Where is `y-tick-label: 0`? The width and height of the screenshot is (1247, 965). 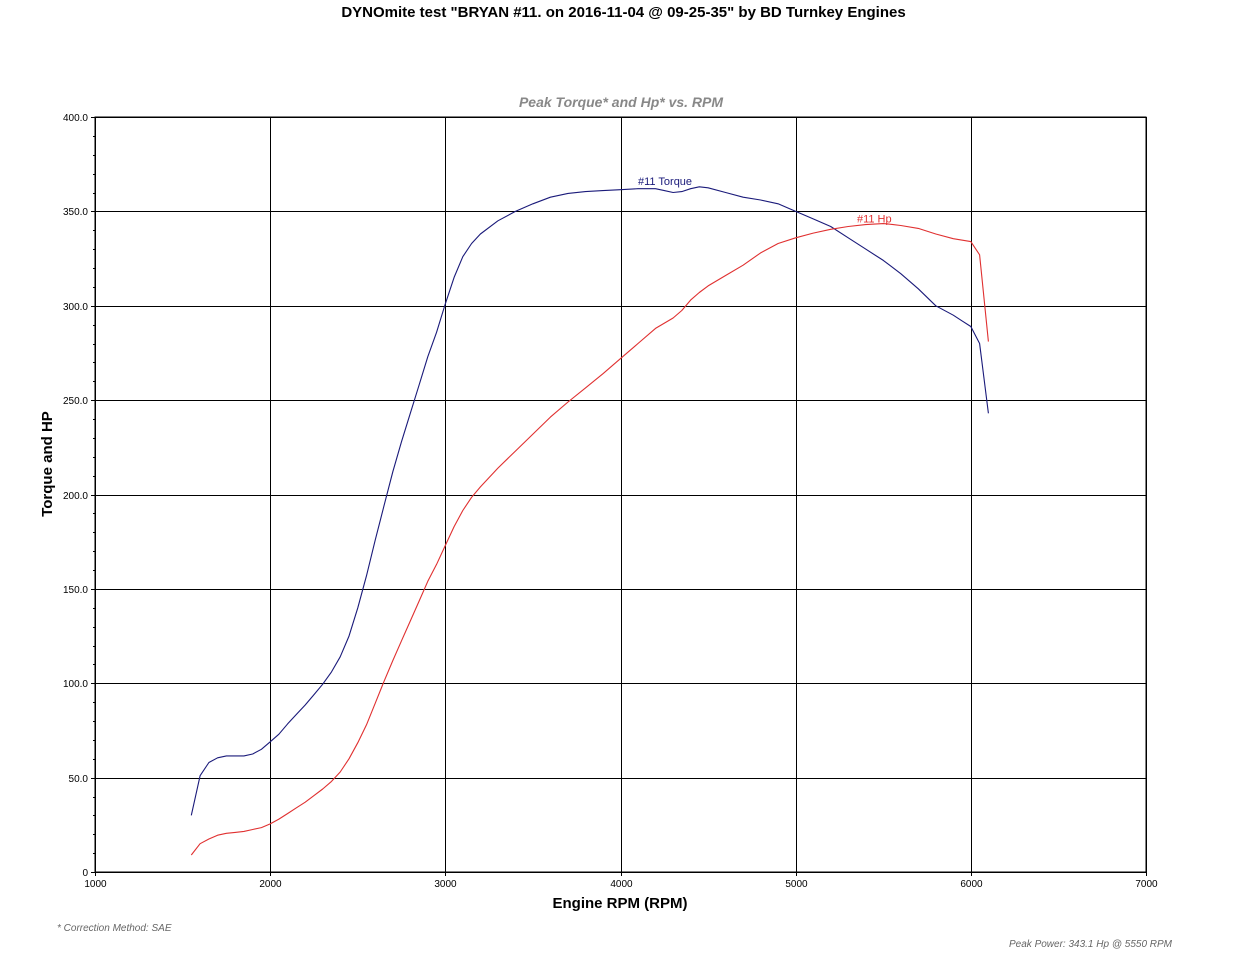 y-tick-label: 0 is located at coordinates (85, 873).